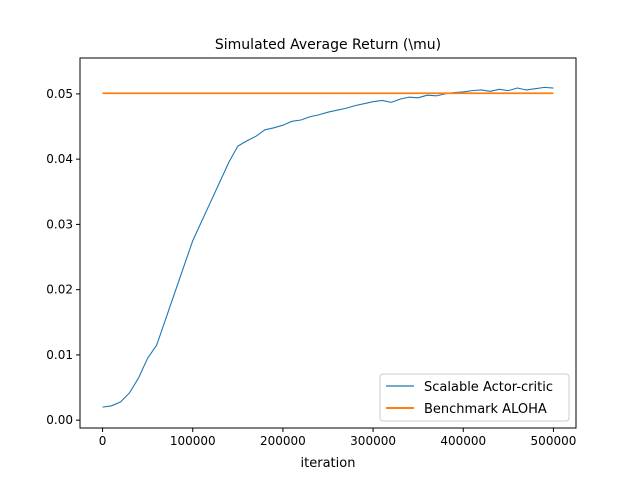 The height and width of the screenshot is (480, 640). Describe the element at coordinates (338, 438) in the screenshot. I see `x-axis: 0 100000 200000 300000 400000 500000` at that location.